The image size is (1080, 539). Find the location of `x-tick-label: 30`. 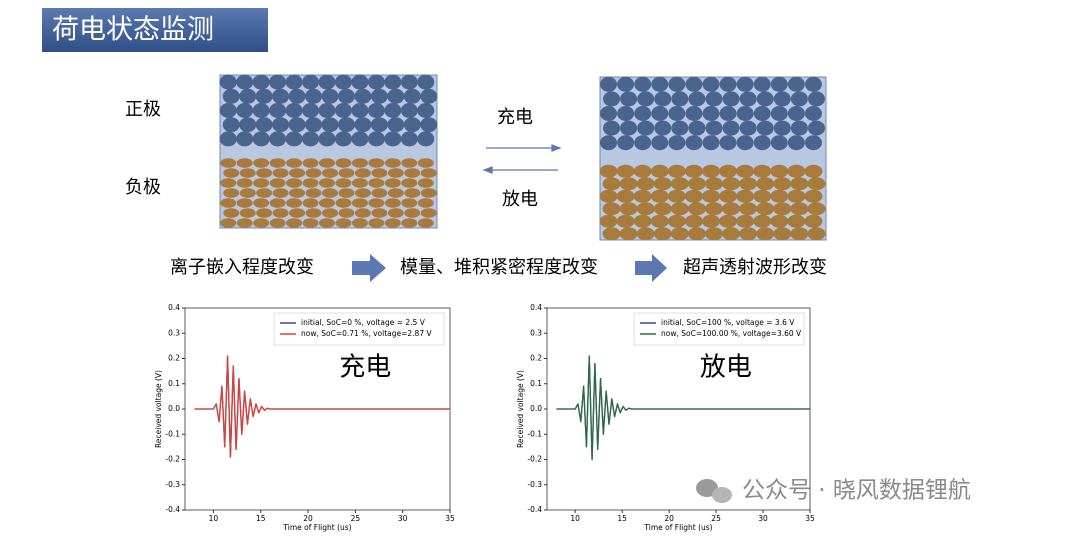

x-tick-label: 30 is located at coordinates (403, 518).